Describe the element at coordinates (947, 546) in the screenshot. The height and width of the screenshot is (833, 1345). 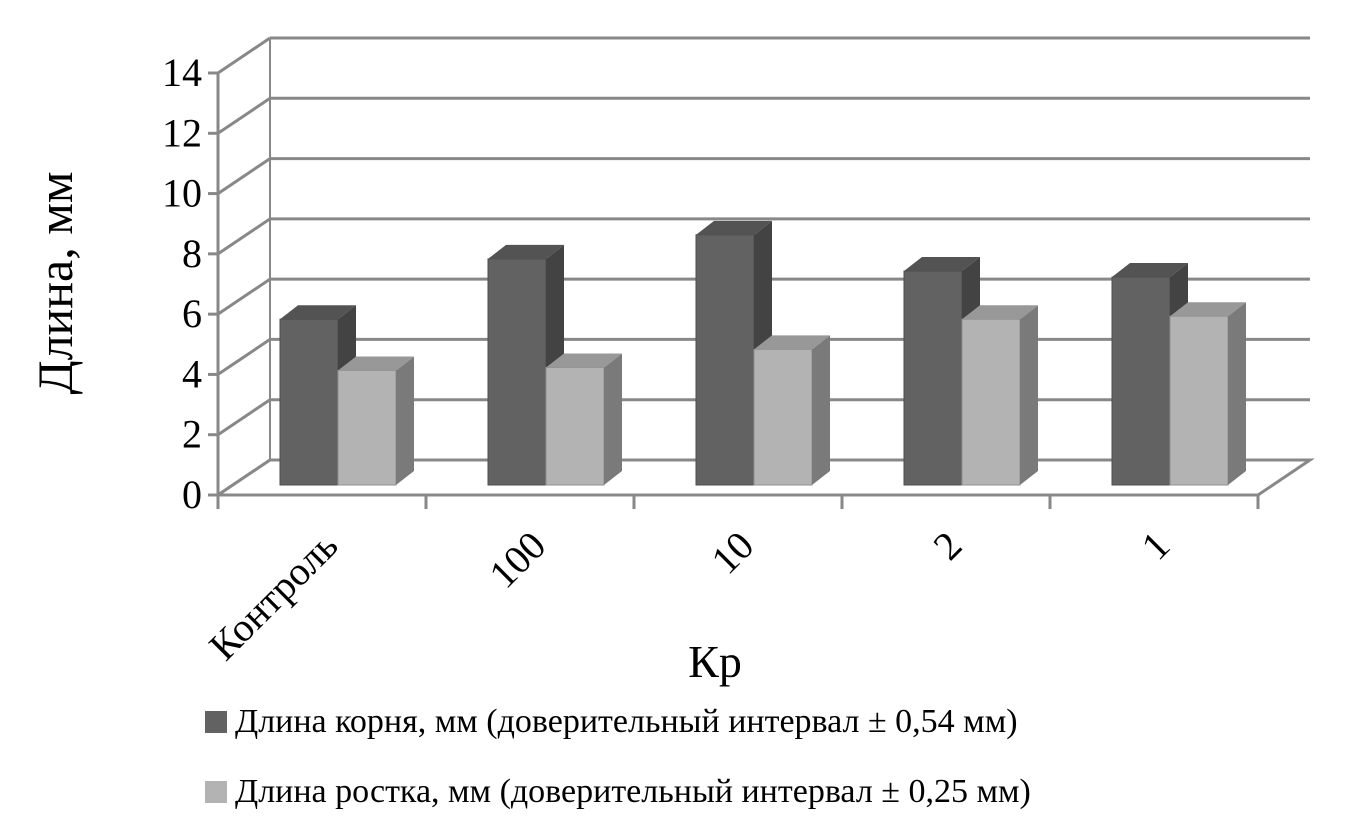
I see `x-tick-label: 2` at that location.